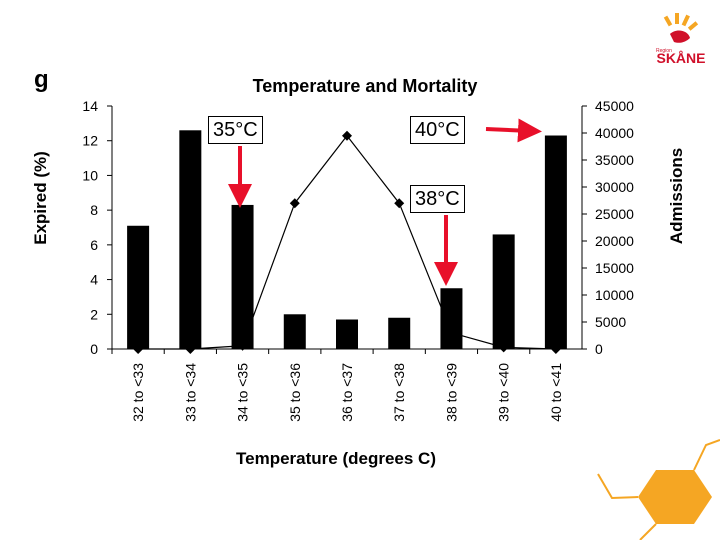 Image resolution: width=720 pixels, height=540 pixels. I want to click on y2-tick-label: 5000, so click(610, 322).